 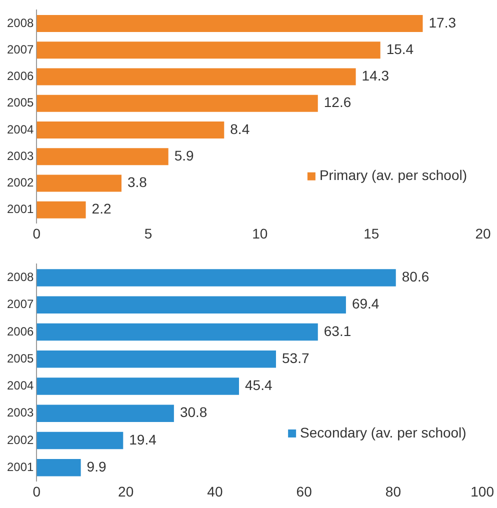 I want to click on x-tick-label: 40, so click(x=215, y=491).